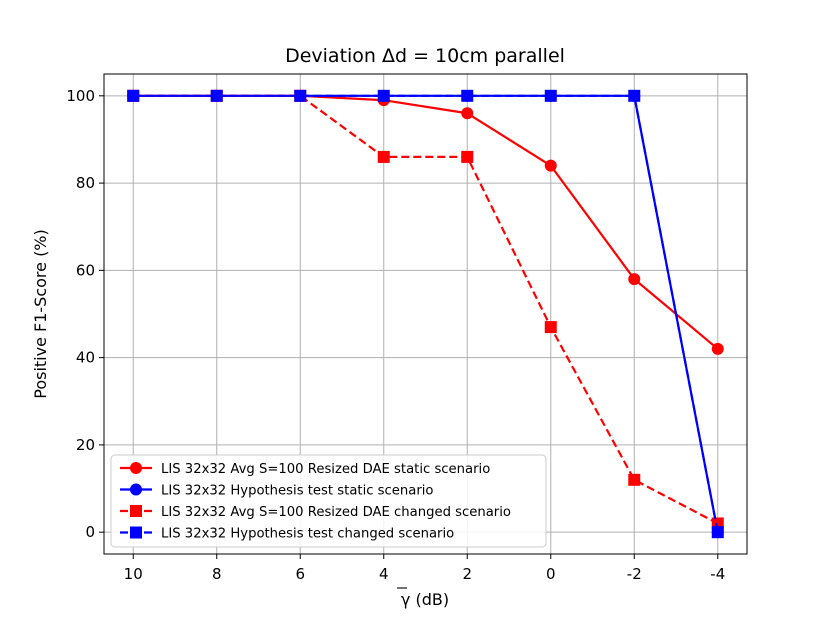 Image resolution: width=830 pixels, height=623 pixels. What do you see at coordinates (85, 270) in the screenshot?
I see `y-tick-label: 60` at bounding box center [85, 270].